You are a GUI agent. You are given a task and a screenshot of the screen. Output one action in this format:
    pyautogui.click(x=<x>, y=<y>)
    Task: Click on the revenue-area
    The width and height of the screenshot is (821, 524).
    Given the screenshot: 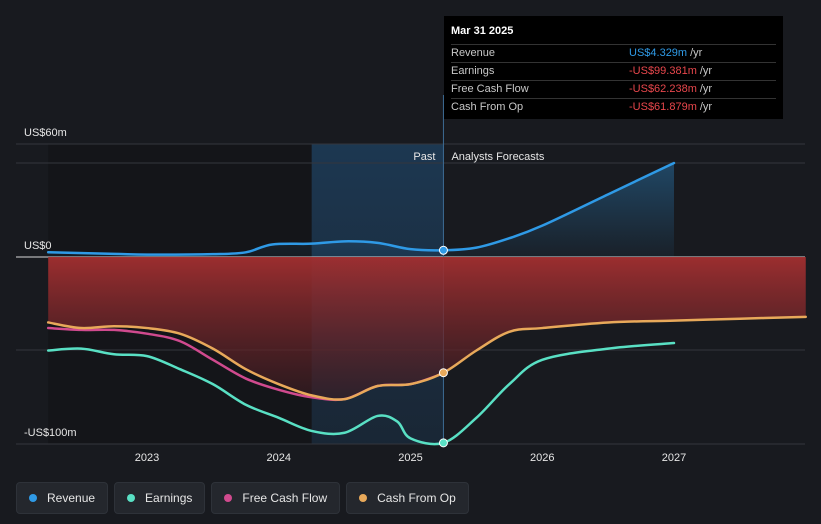 What is the action you would take?
    pyautogui.click(x=361, y=210)
    